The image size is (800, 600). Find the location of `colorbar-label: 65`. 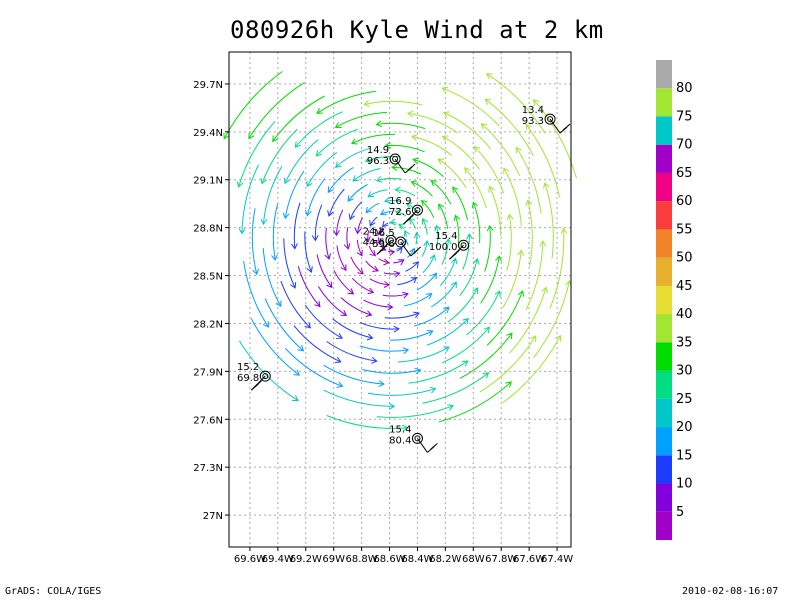

colorbar-label: 65 is located at coordinates (684, 173).